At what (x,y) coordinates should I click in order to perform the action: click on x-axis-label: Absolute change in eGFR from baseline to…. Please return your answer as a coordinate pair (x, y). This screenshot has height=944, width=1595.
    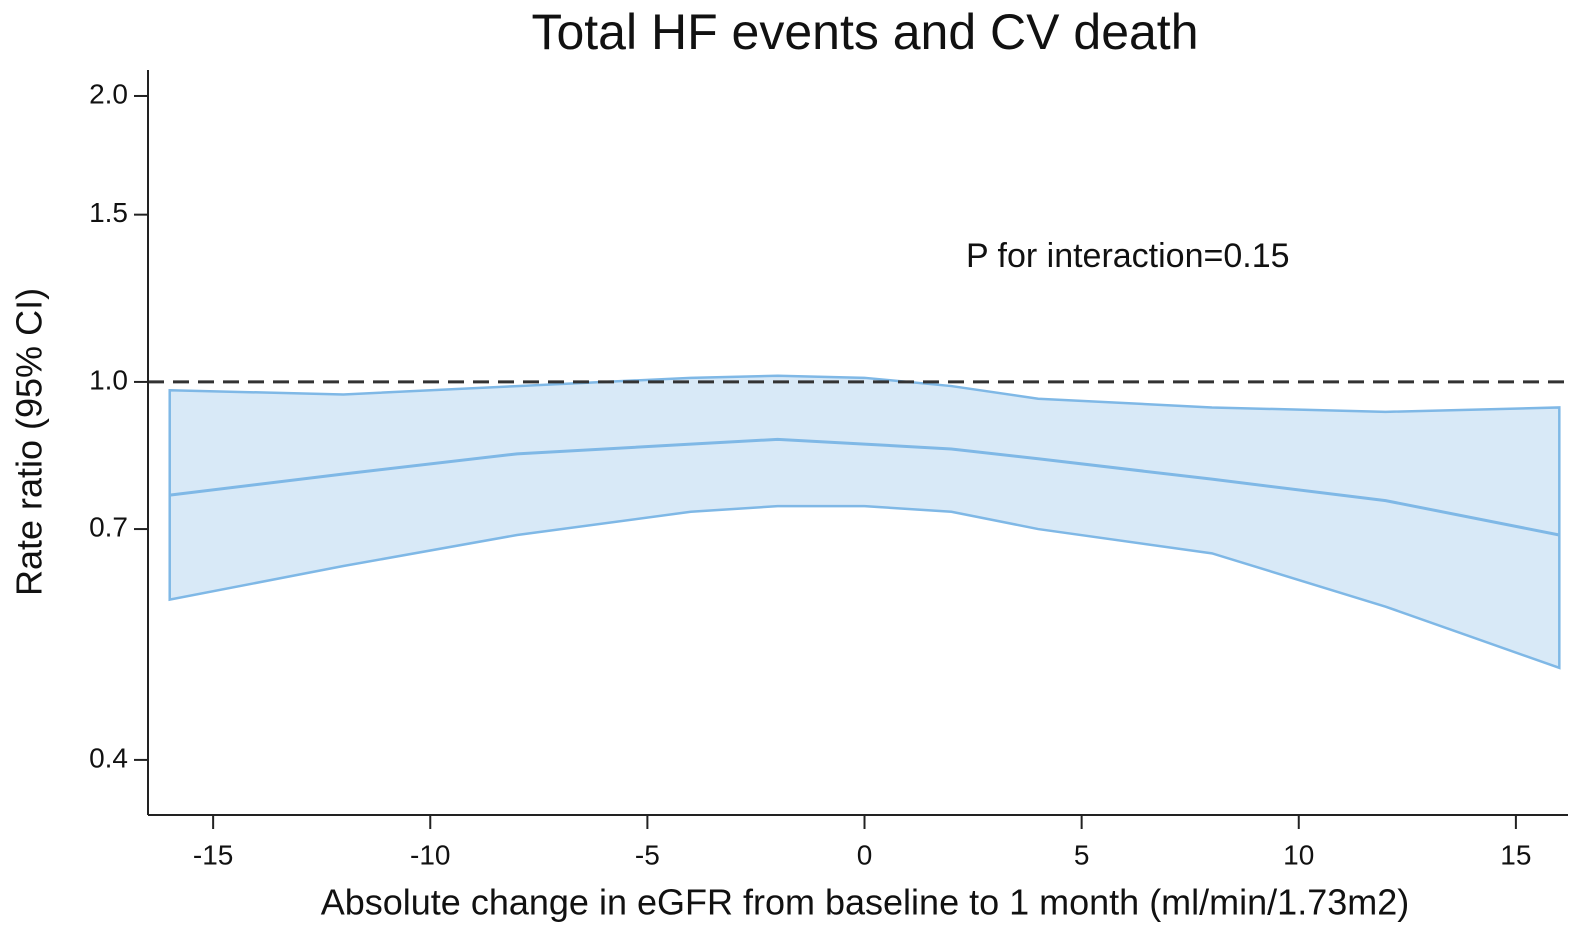
    Looking at the image, I should click on (865, 902).